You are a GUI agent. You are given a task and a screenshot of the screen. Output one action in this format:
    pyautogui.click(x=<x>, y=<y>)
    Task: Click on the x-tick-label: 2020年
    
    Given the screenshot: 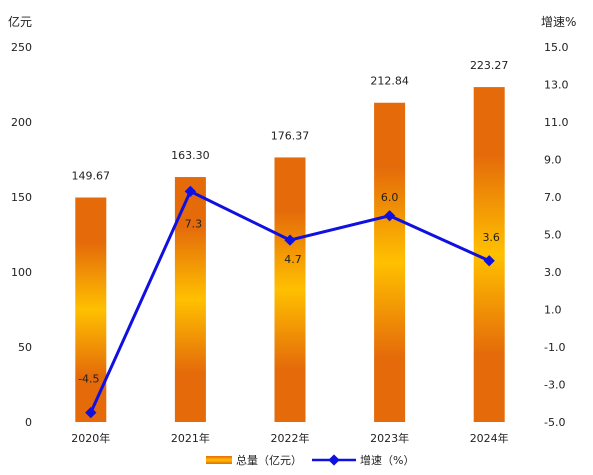 What is the action you would take?
    pyautogui.click(x=90, y=438)
    